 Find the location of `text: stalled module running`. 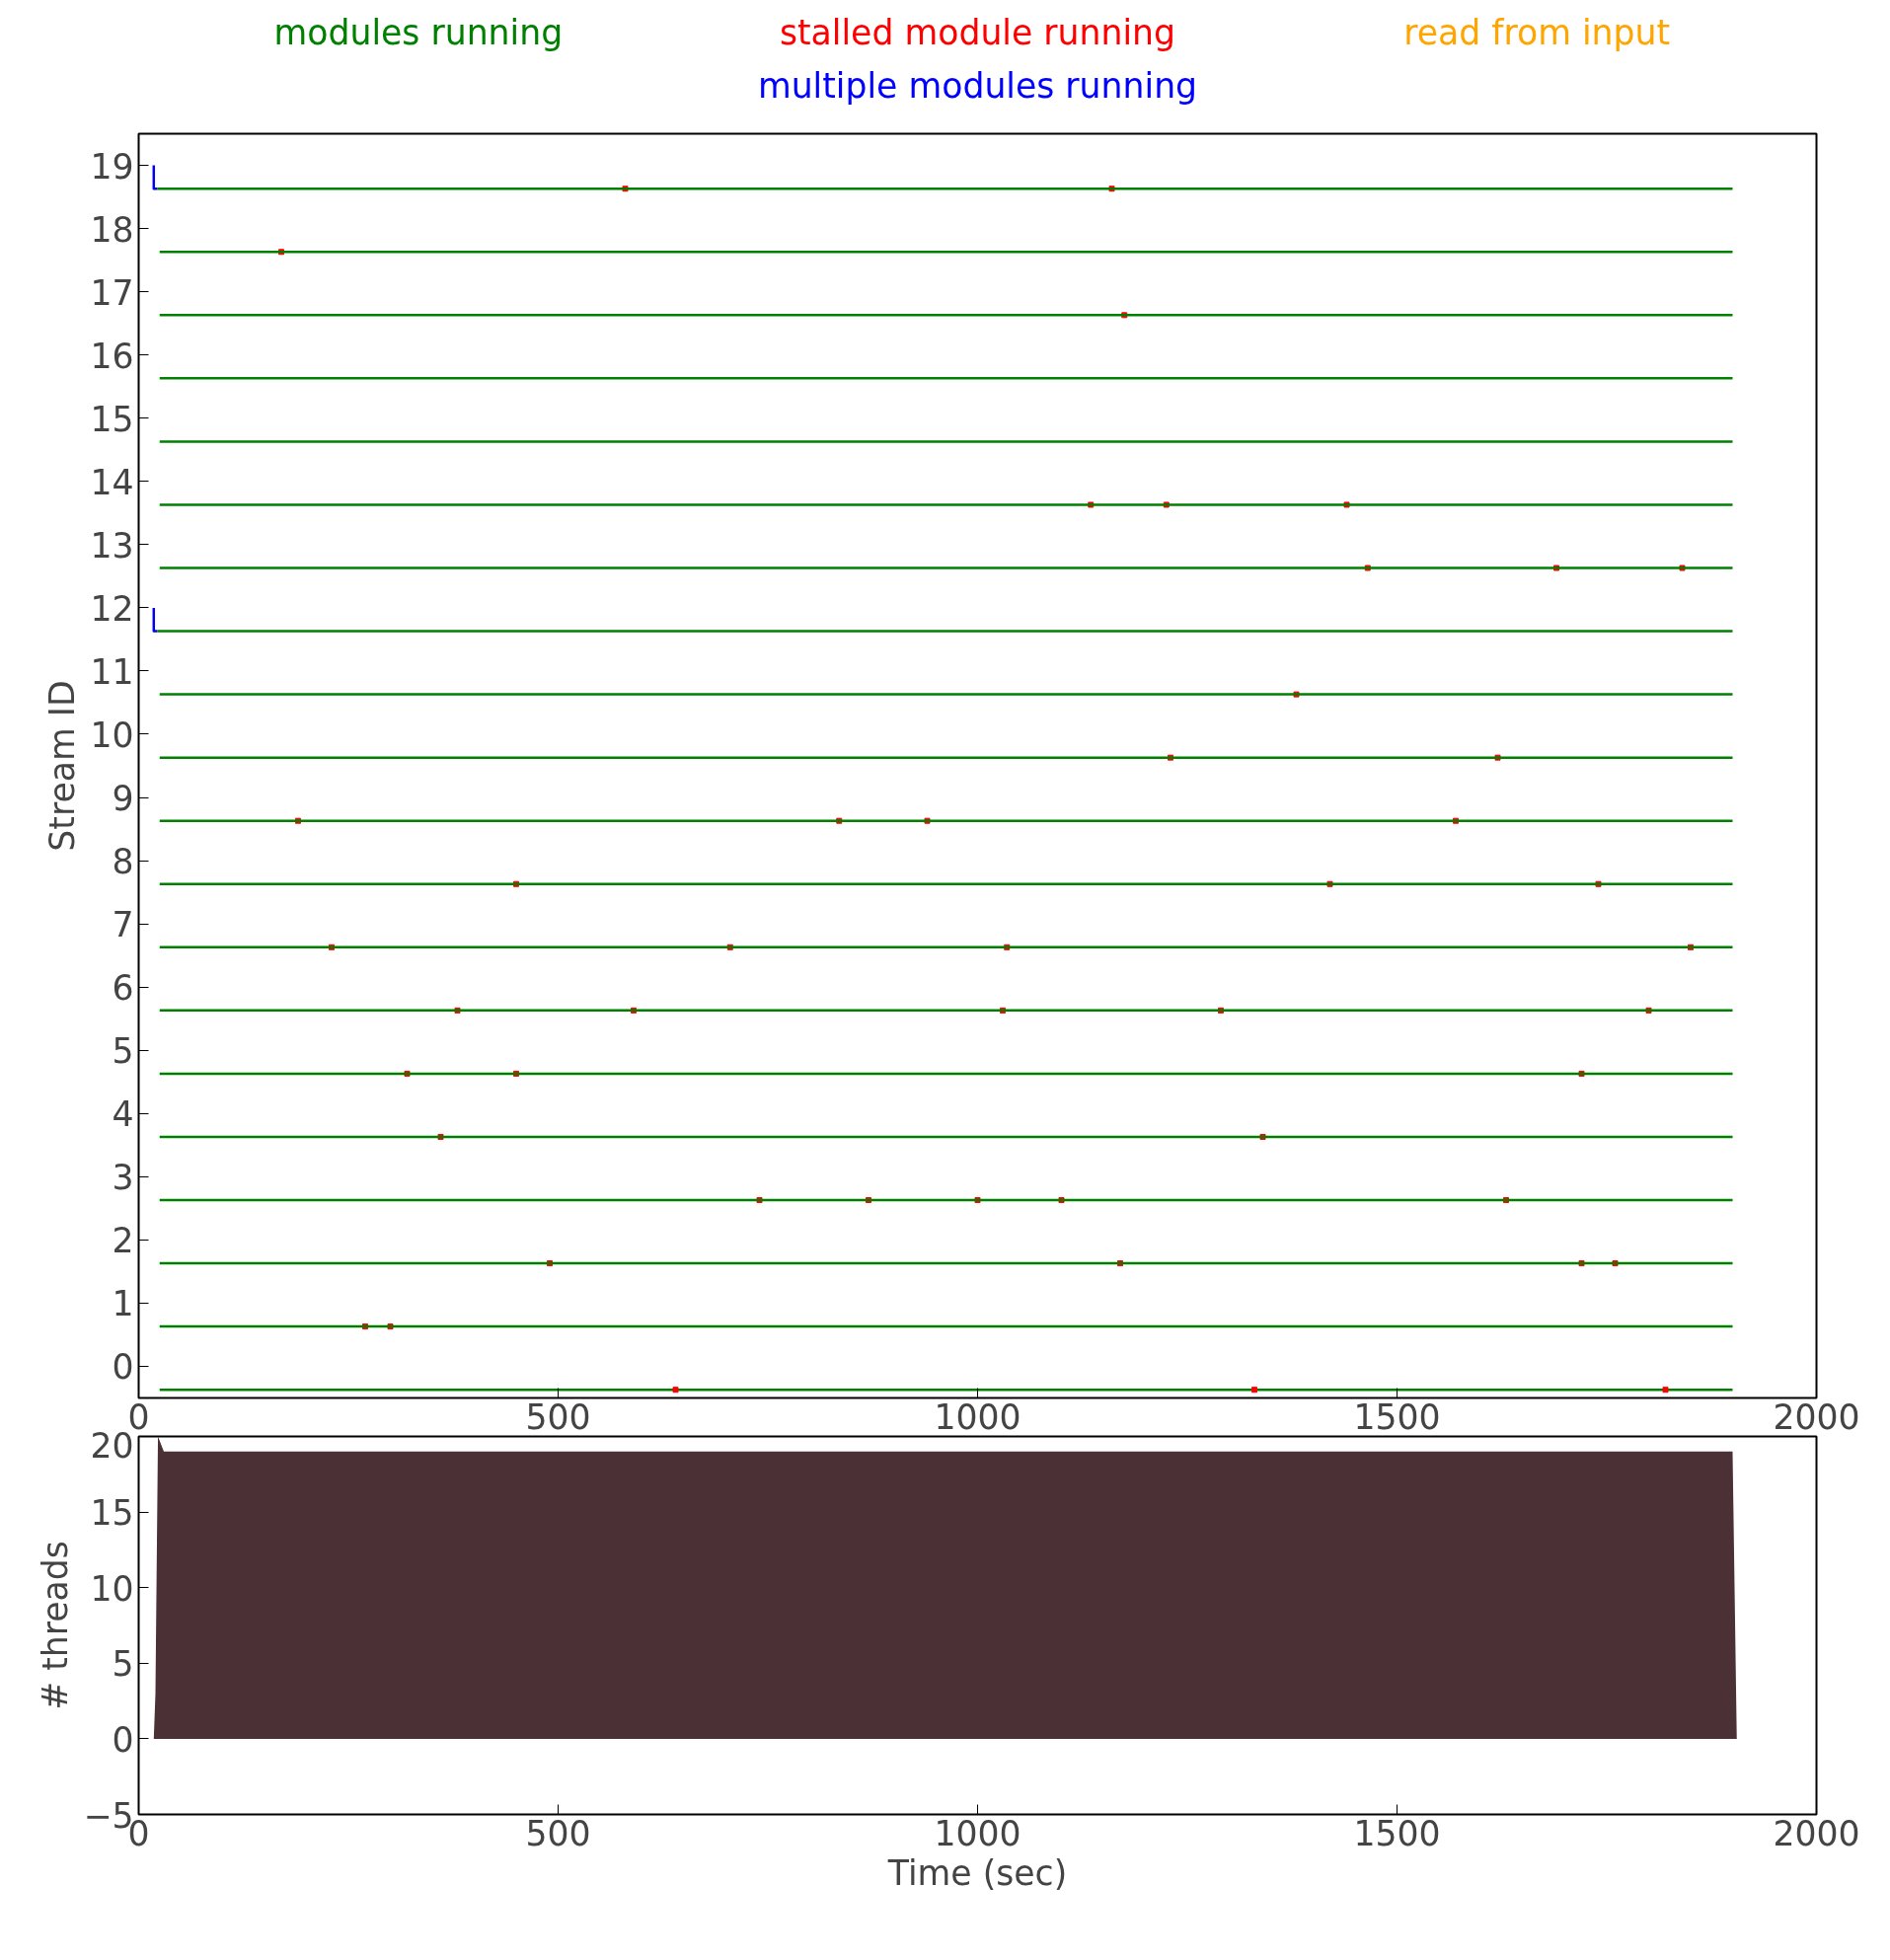

text: stalled module running is located at coordinates (977, 32).